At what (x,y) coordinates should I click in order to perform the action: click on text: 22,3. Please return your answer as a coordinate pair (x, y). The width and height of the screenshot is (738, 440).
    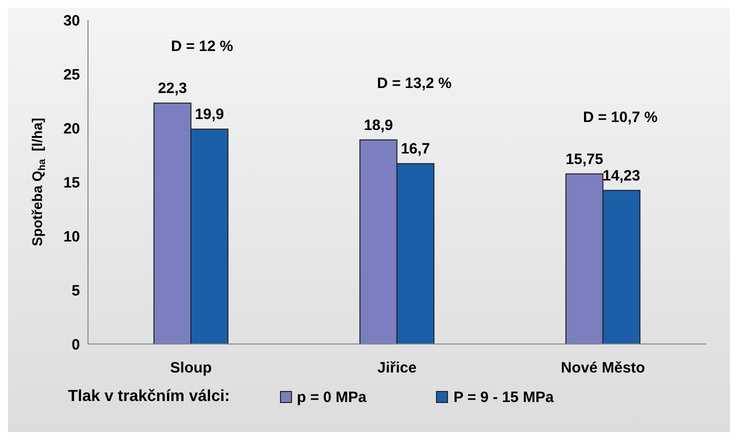
    Looking at the image, I should click on (173, 89).